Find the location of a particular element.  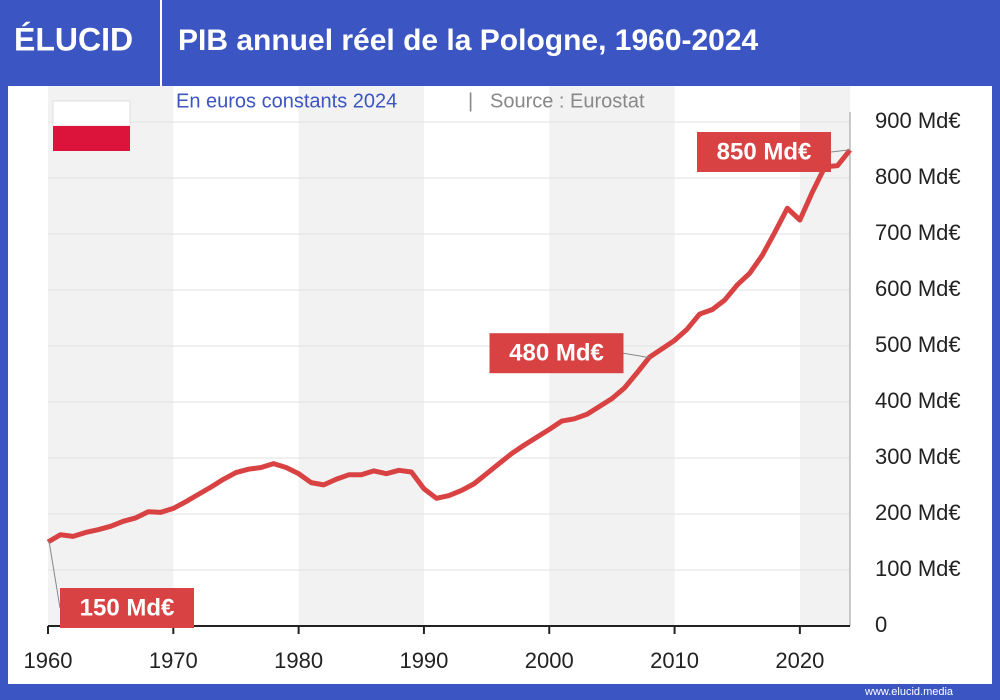

x-tick-label: 1990 is located at coordinates (423, 660).